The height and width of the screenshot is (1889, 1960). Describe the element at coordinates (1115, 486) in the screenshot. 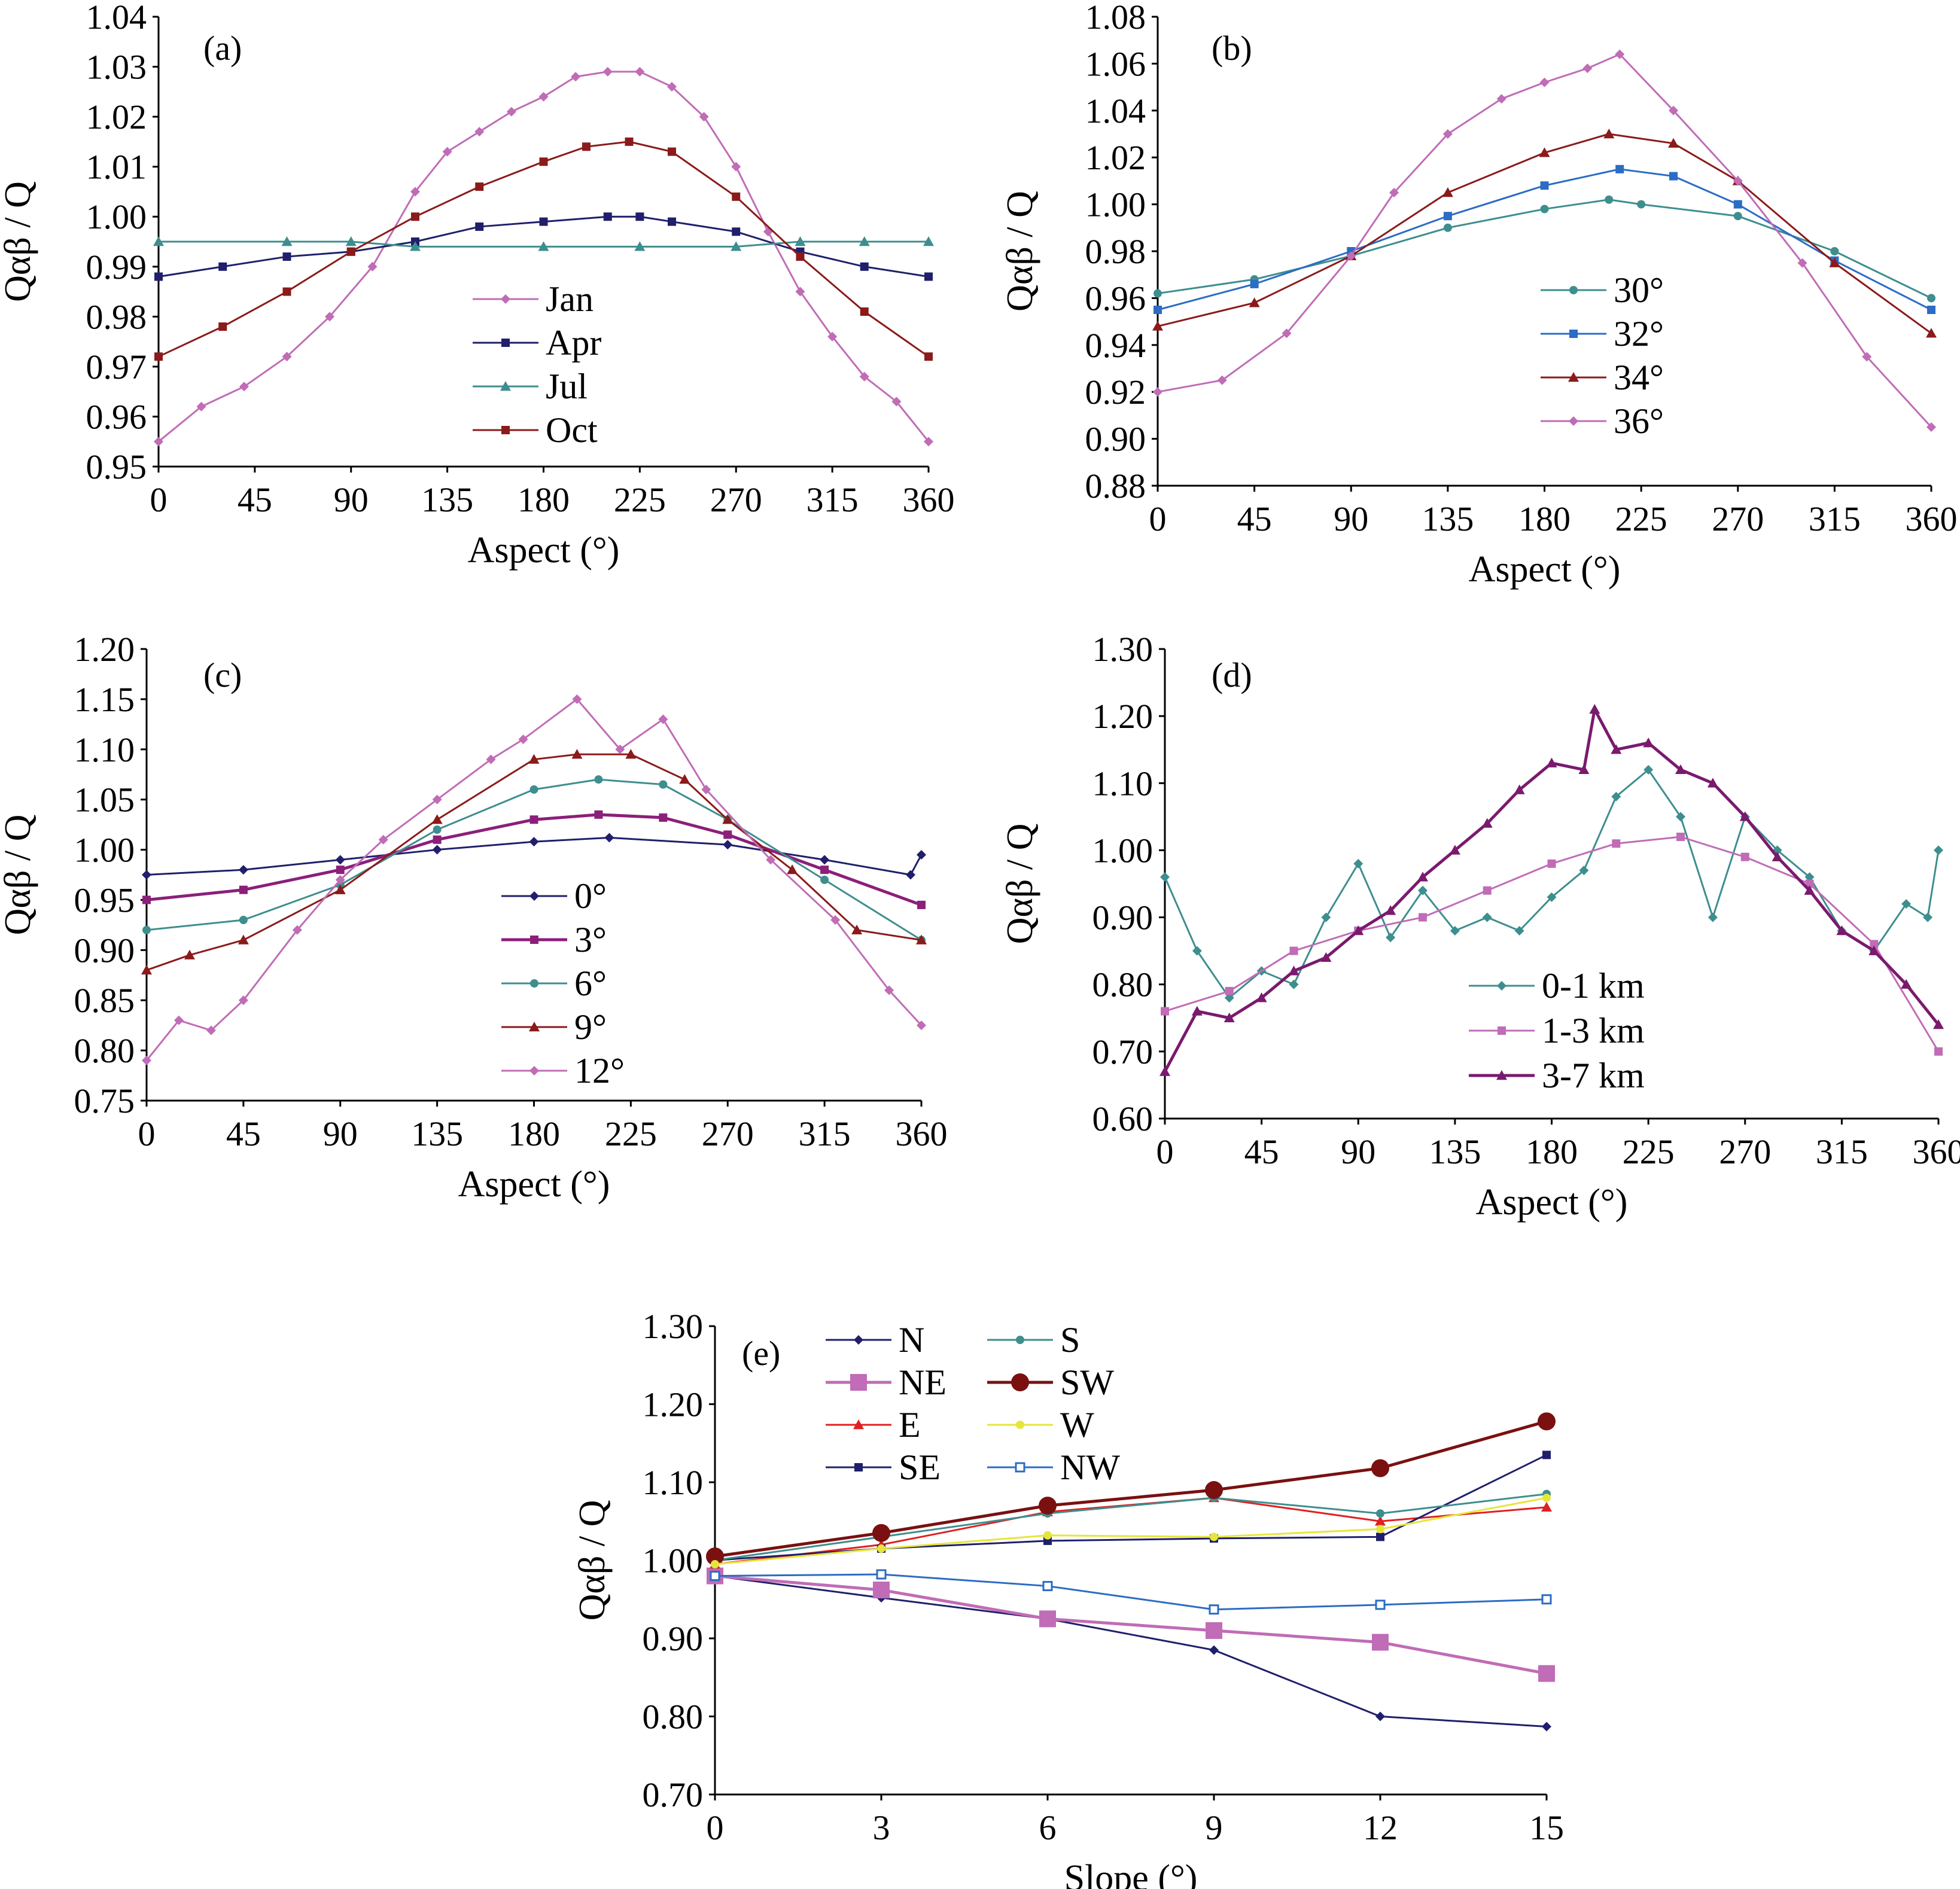

I see `y-tick-label: 0.88` at that location.